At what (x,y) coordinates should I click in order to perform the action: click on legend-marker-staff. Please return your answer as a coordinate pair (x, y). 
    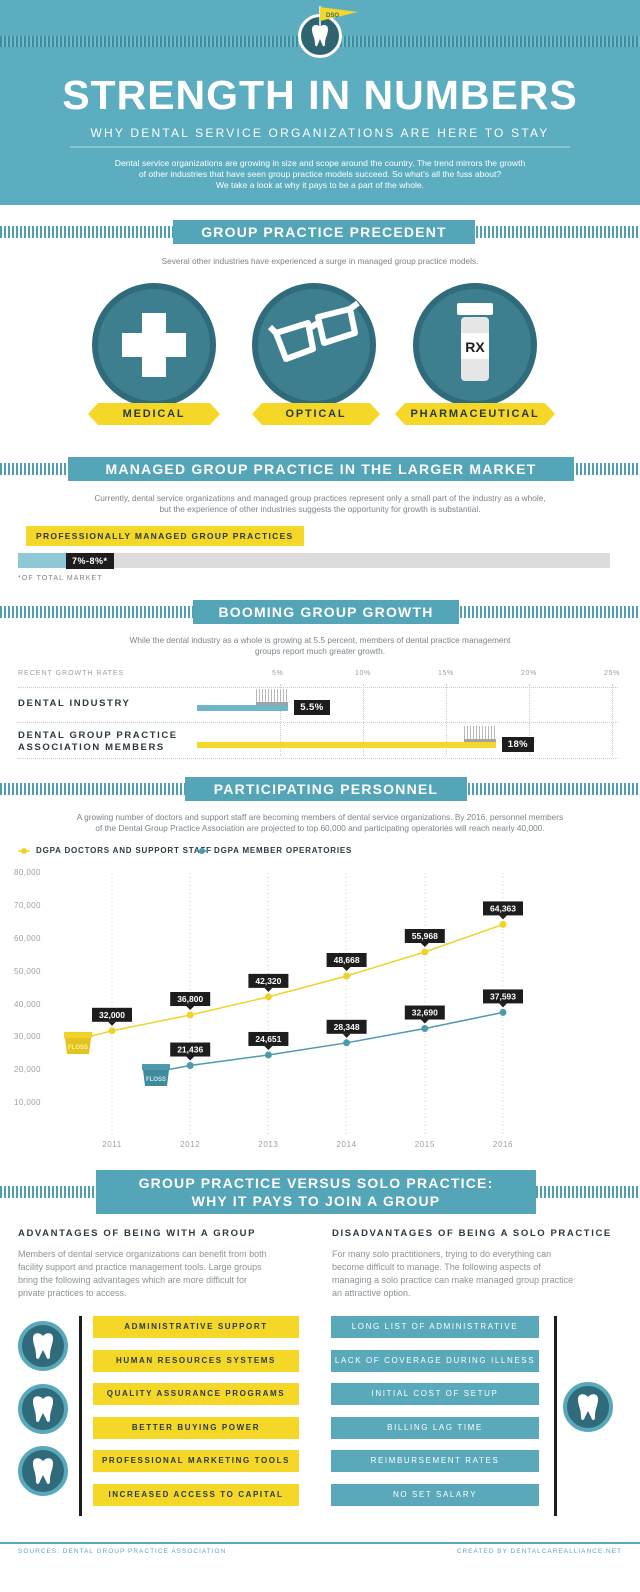
    Looking at the image, I should click on (24, 851).